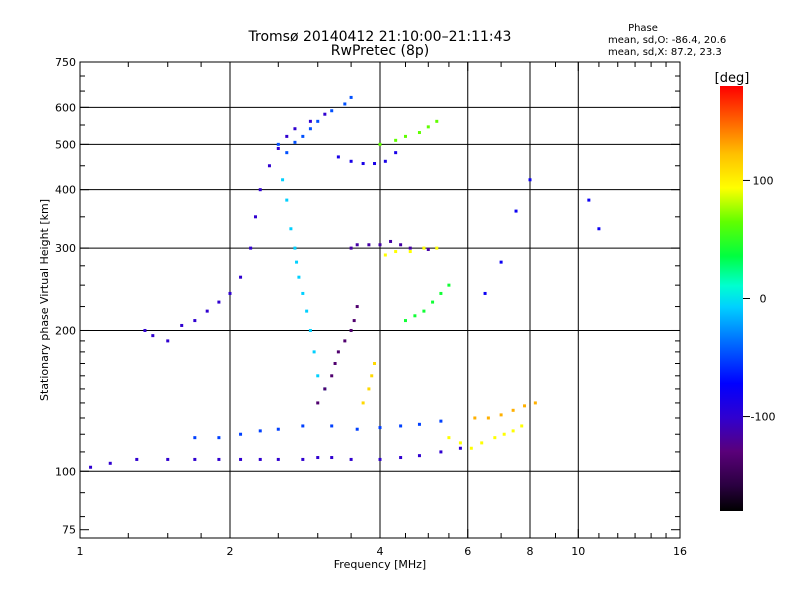 This screenshot has height=600, width=800. What do you see at coordinates (80, 551) in the screenshot?
I see `x-tick-label: 1` at bounding box center [80, 551].